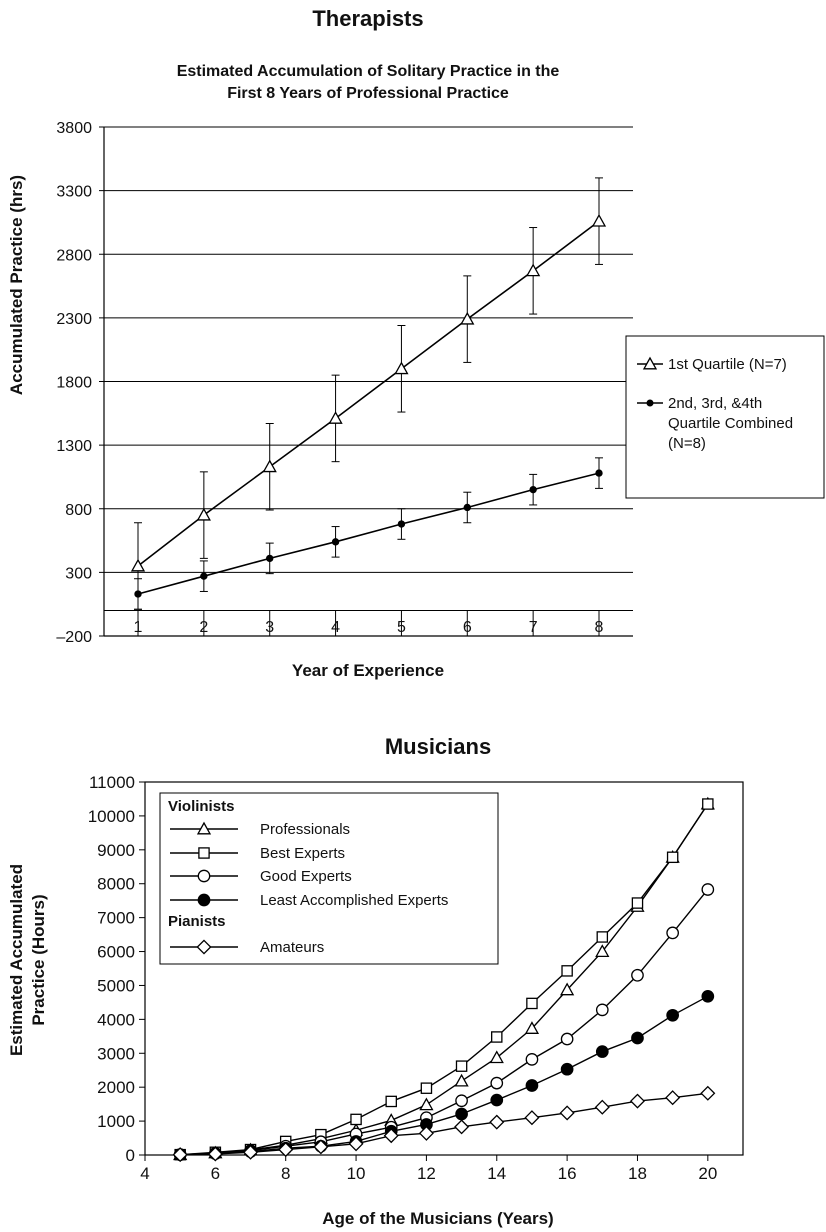 The height and width of the screenshot is (1232, 826). I want to click on musicians-legend-group-pianists: Pianists, so click(197, 921).